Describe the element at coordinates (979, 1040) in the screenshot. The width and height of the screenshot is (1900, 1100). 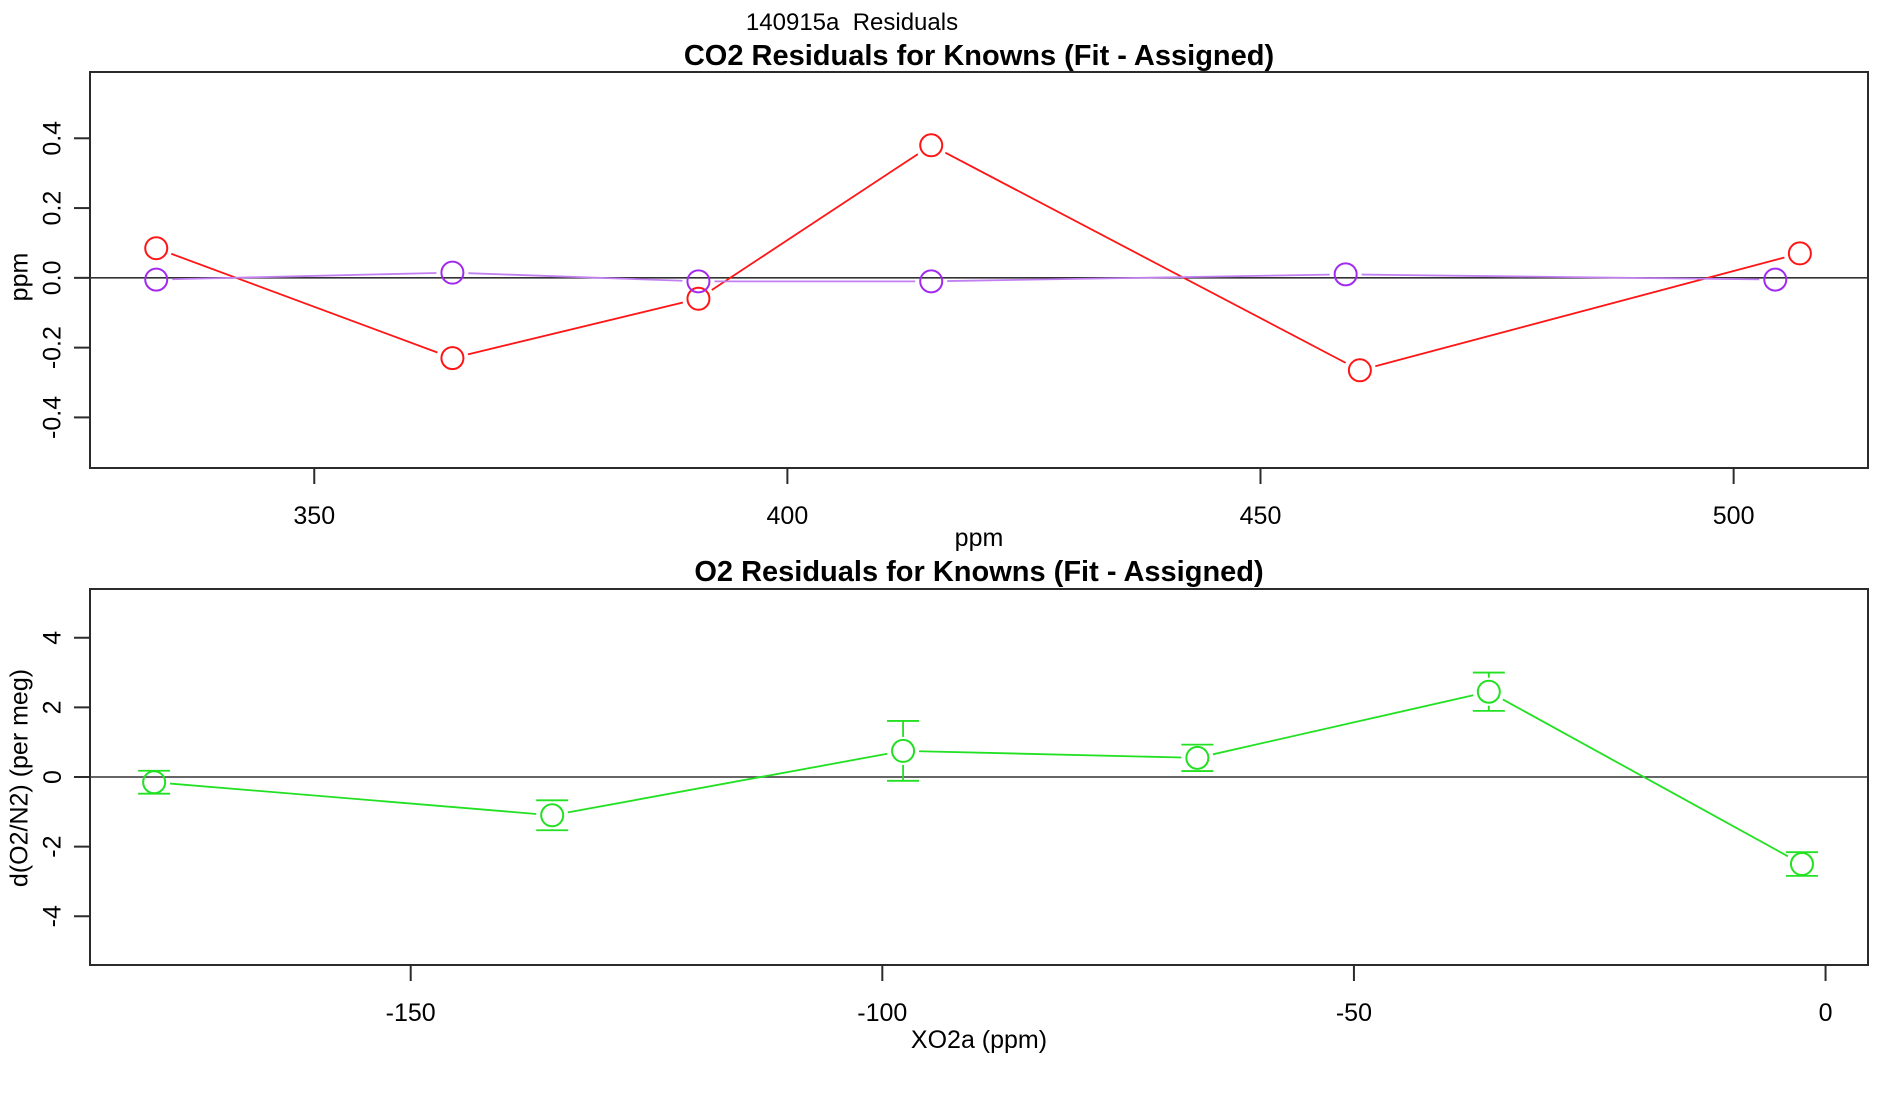
I see `o2-x-axis-label: XO2a (ppm)` at that location.